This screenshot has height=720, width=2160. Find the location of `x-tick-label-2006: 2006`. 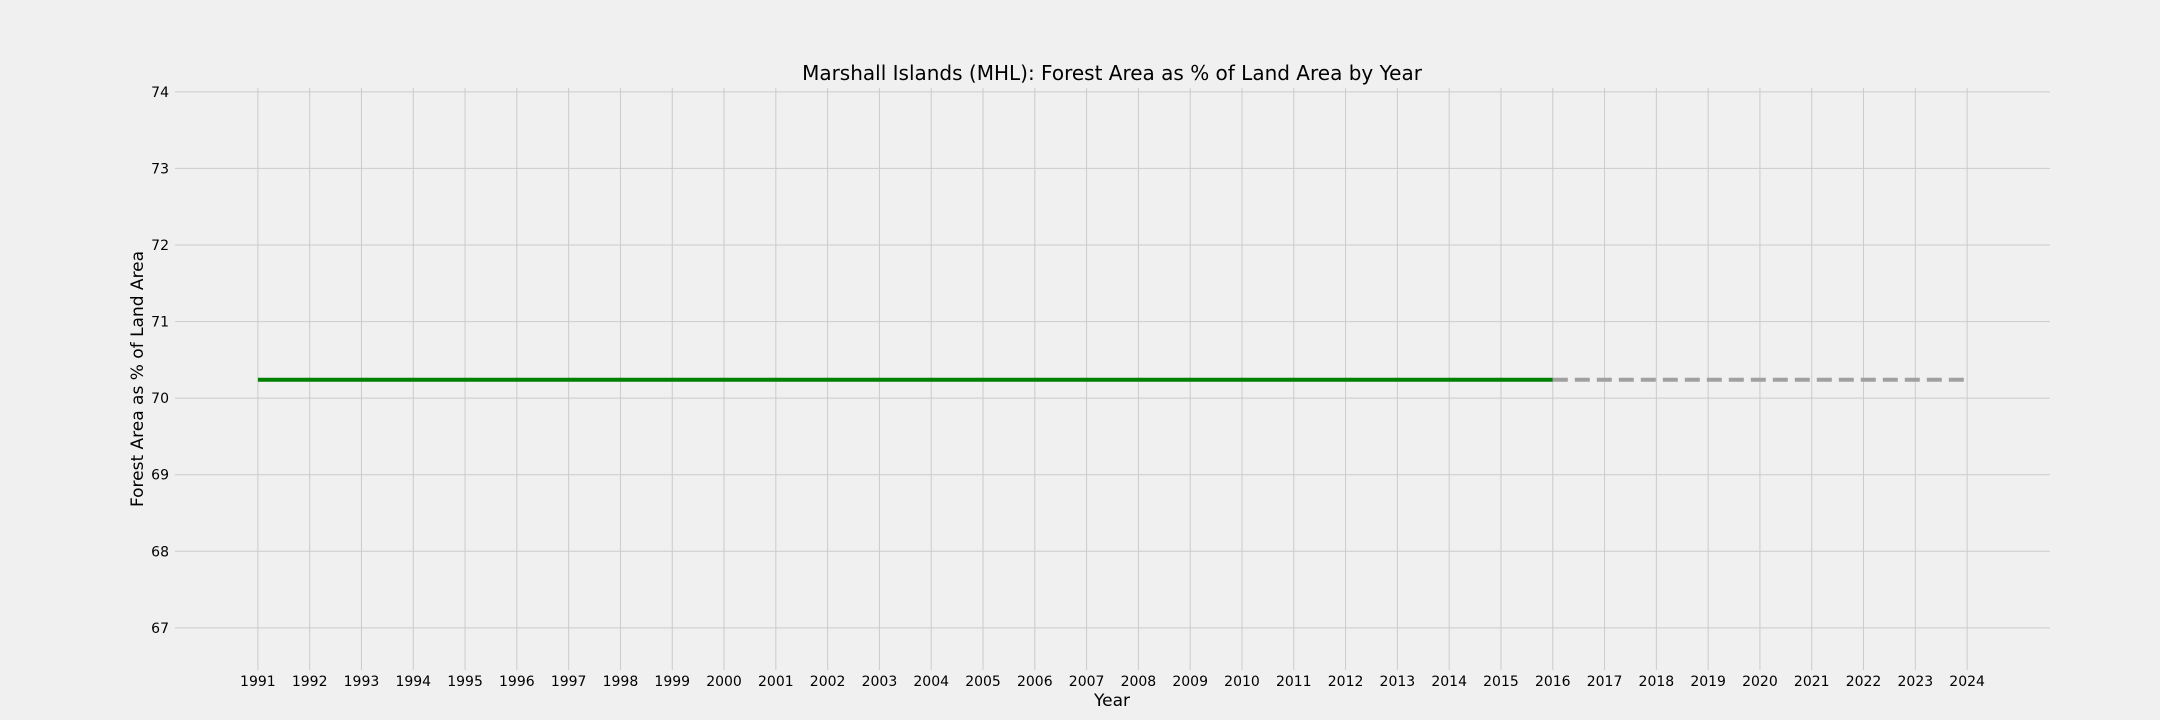

x-tick-label-2006: 2006 is located at coordinates (1035, 682).